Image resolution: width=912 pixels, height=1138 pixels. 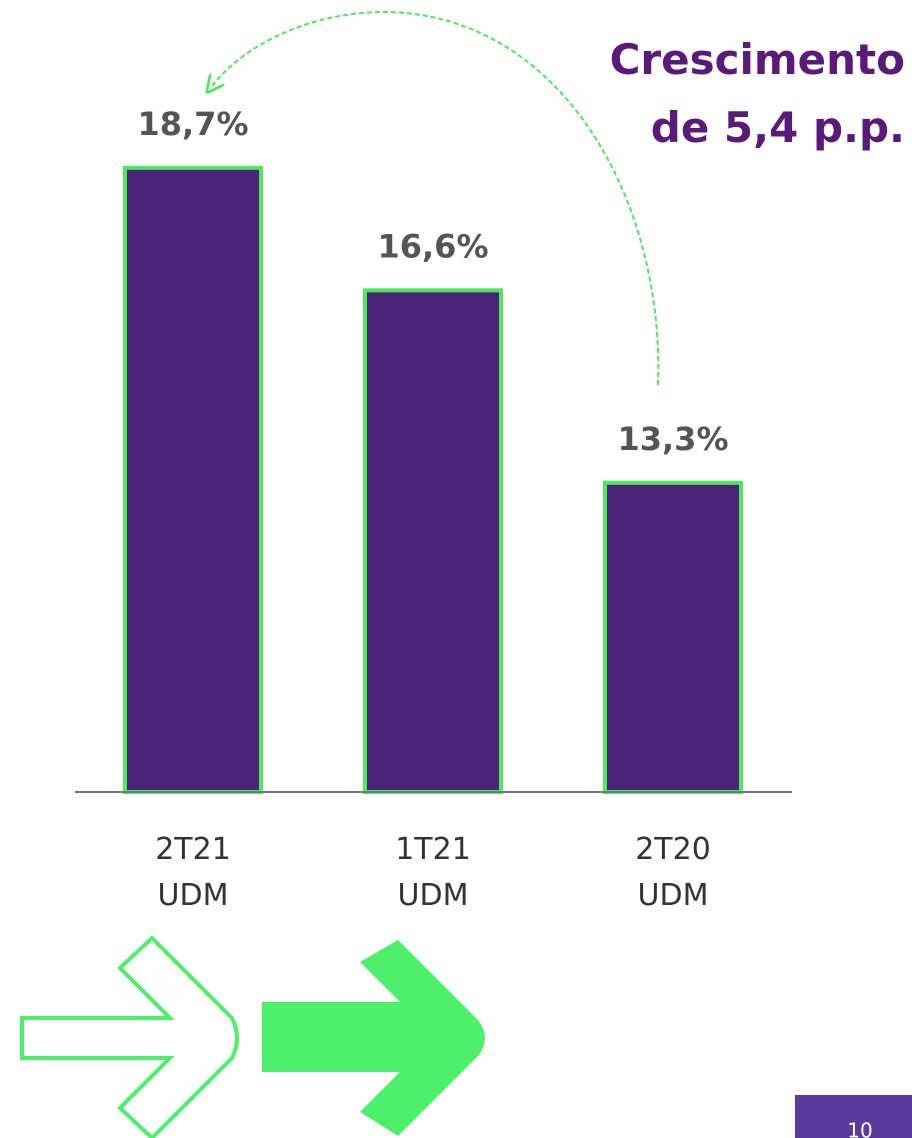 I want to click on x-tick-label: 2T21 UDM, so click(x=193, y=872).